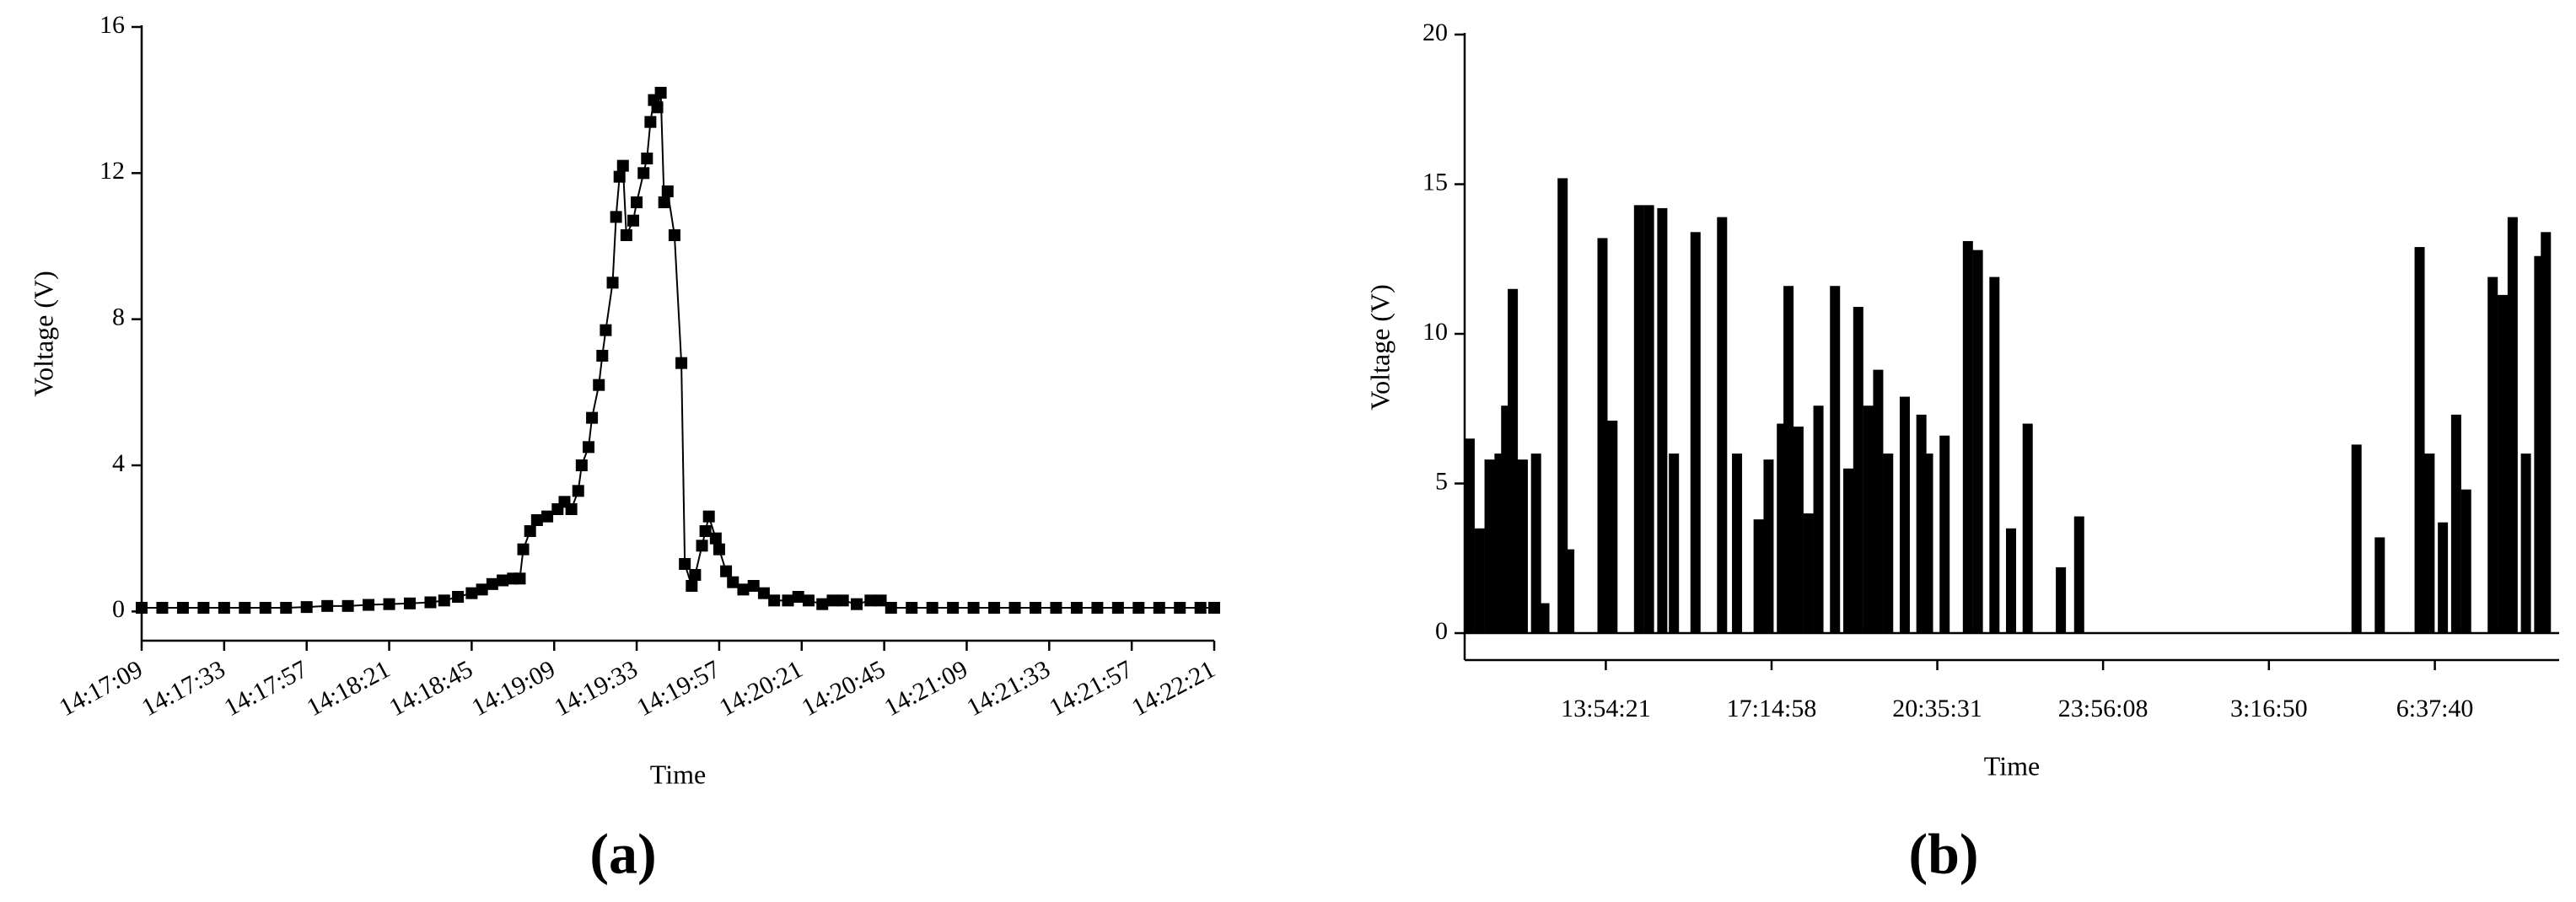 The width and height of the screenshot is (2576, 902). Describe the element at coordinates (2435, 708) in the screenshot. I see `x-tick-label: 6:37:40` at that location.